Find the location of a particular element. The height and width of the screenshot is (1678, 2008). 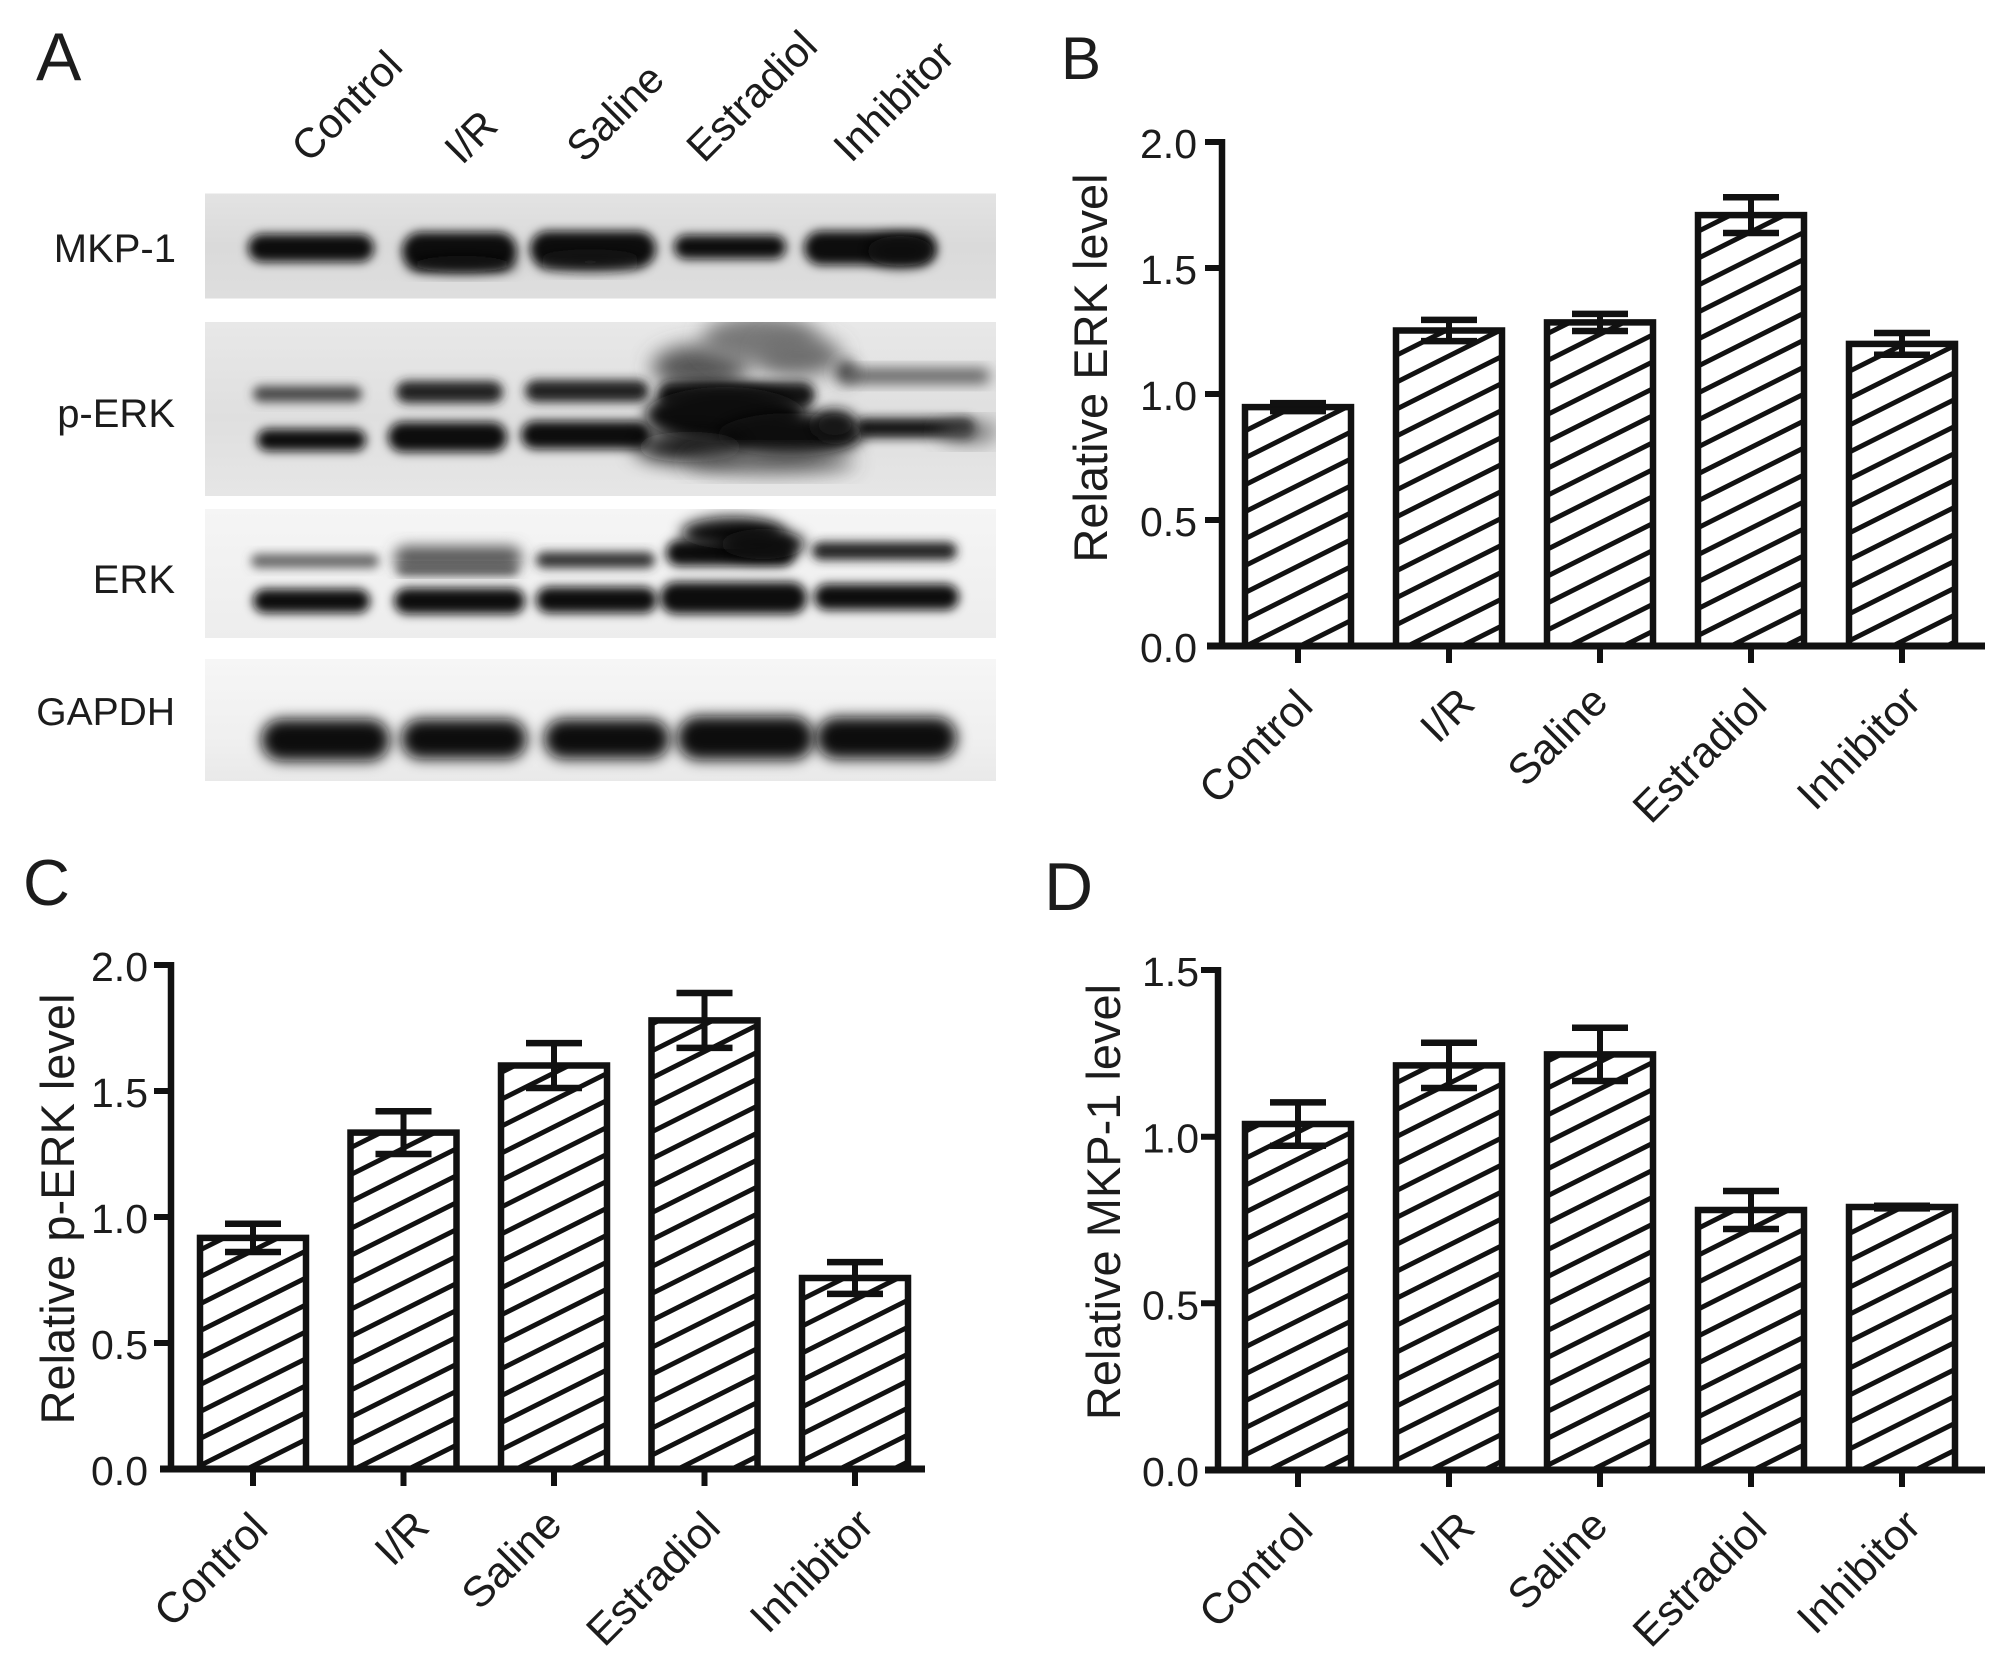

svg-text: C is located at coordinates (46, 882).